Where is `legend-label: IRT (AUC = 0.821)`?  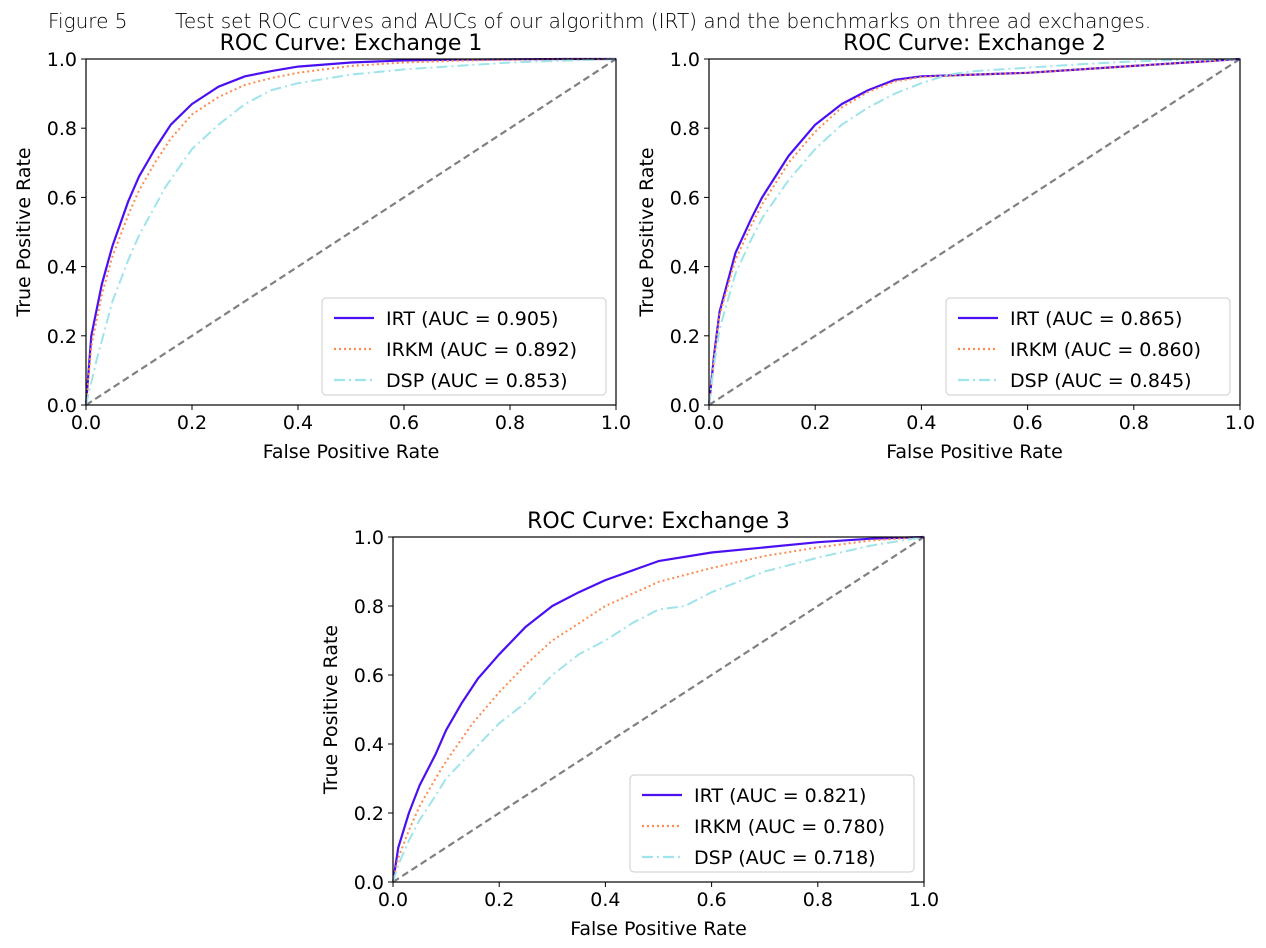 legend-label: IRT (AUC = 0.821) is located at coordinates (780, 796).